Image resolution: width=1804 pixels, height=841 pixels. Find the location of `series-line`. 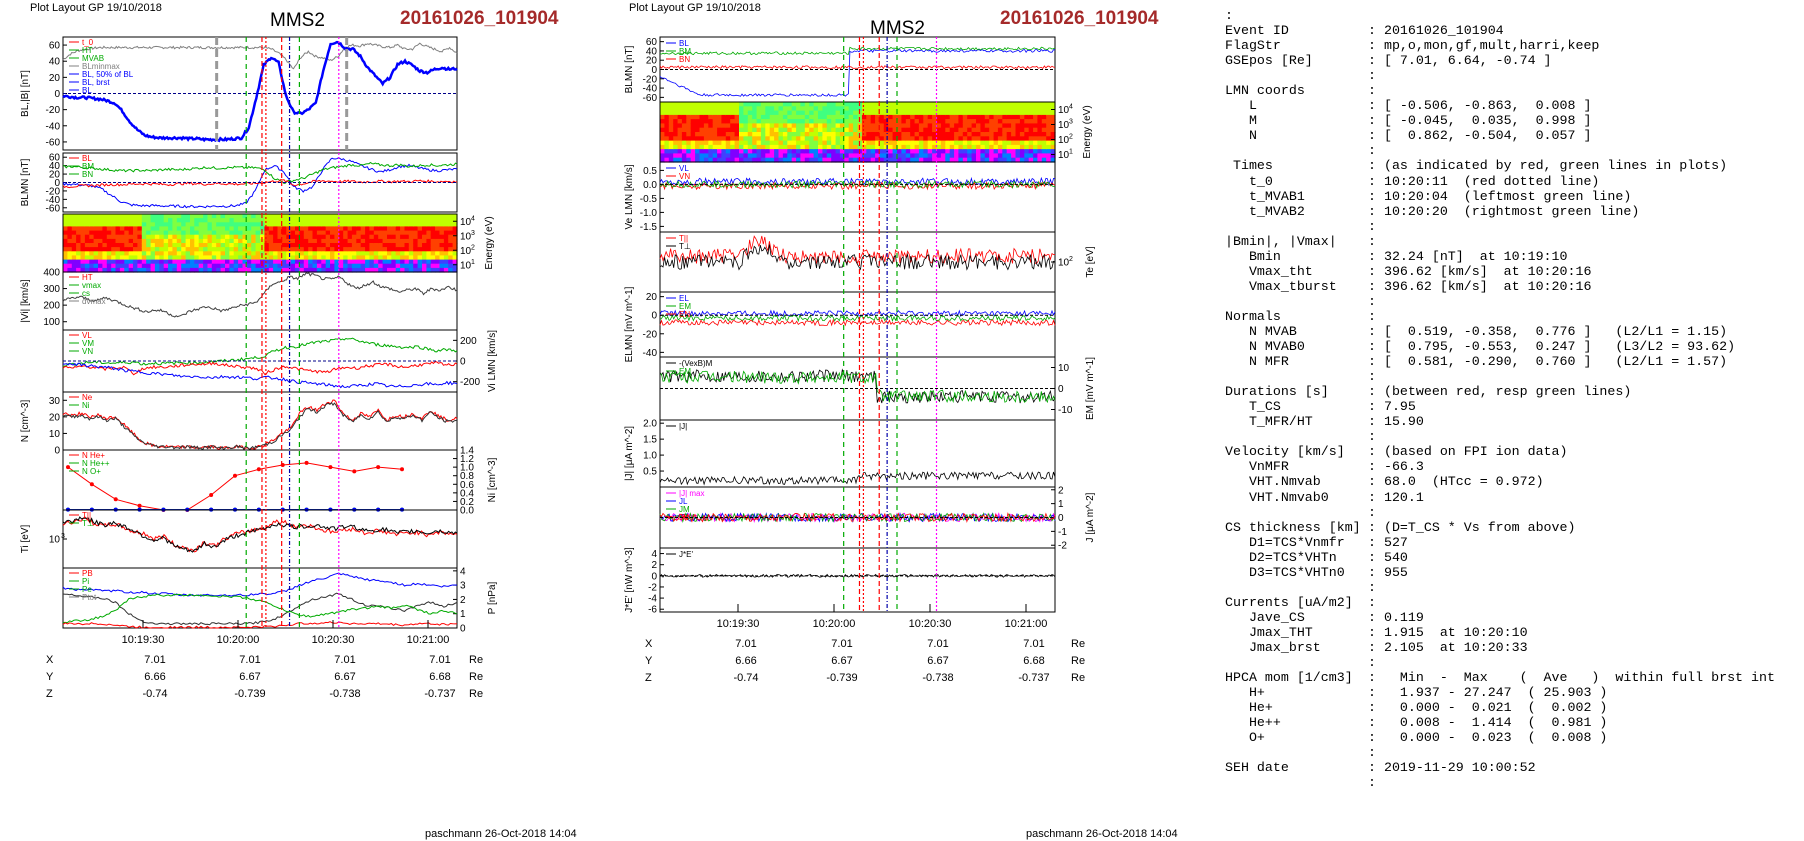

series-line is located at coordinates (857, 257).